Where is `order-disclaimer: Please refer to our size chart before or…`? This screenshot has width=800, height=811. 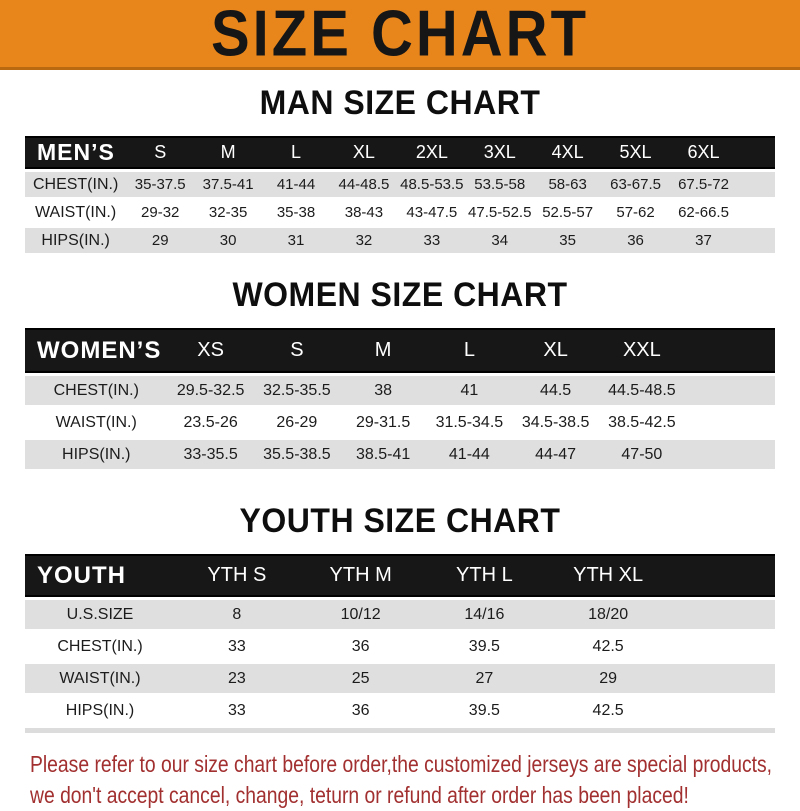
order-disclaimer: Please refer to our size chart before or… is located at coordinates (401, 780).